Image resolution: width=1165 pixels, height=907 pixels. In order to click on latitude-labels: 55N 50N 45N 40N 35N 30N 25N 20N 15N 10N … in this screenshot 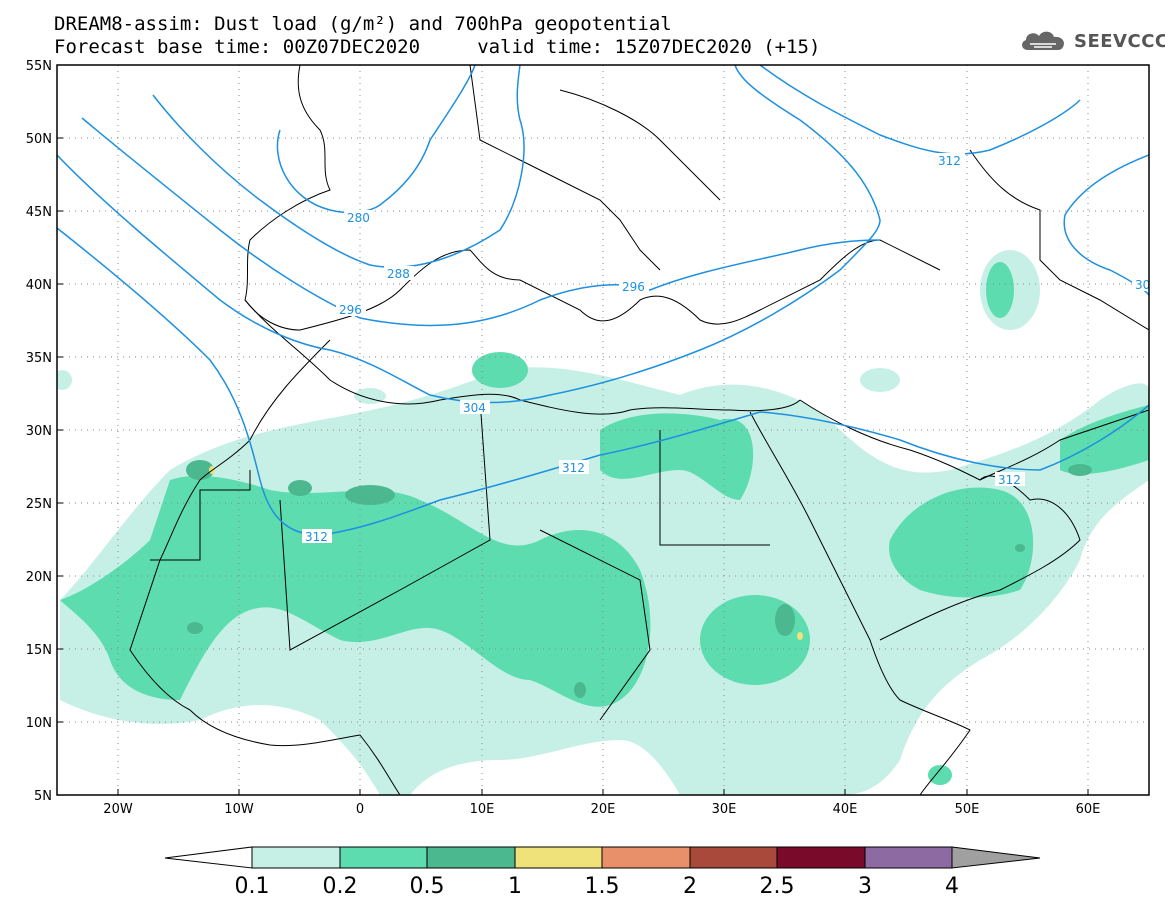, I will do `click(39, 431)`.